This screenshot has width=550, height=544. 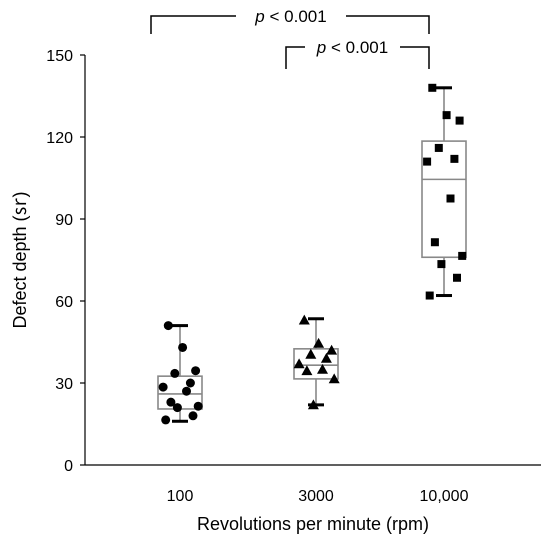 I want to click on y-axis-title: Defect depth (㏛), so click(x=20, y=259).